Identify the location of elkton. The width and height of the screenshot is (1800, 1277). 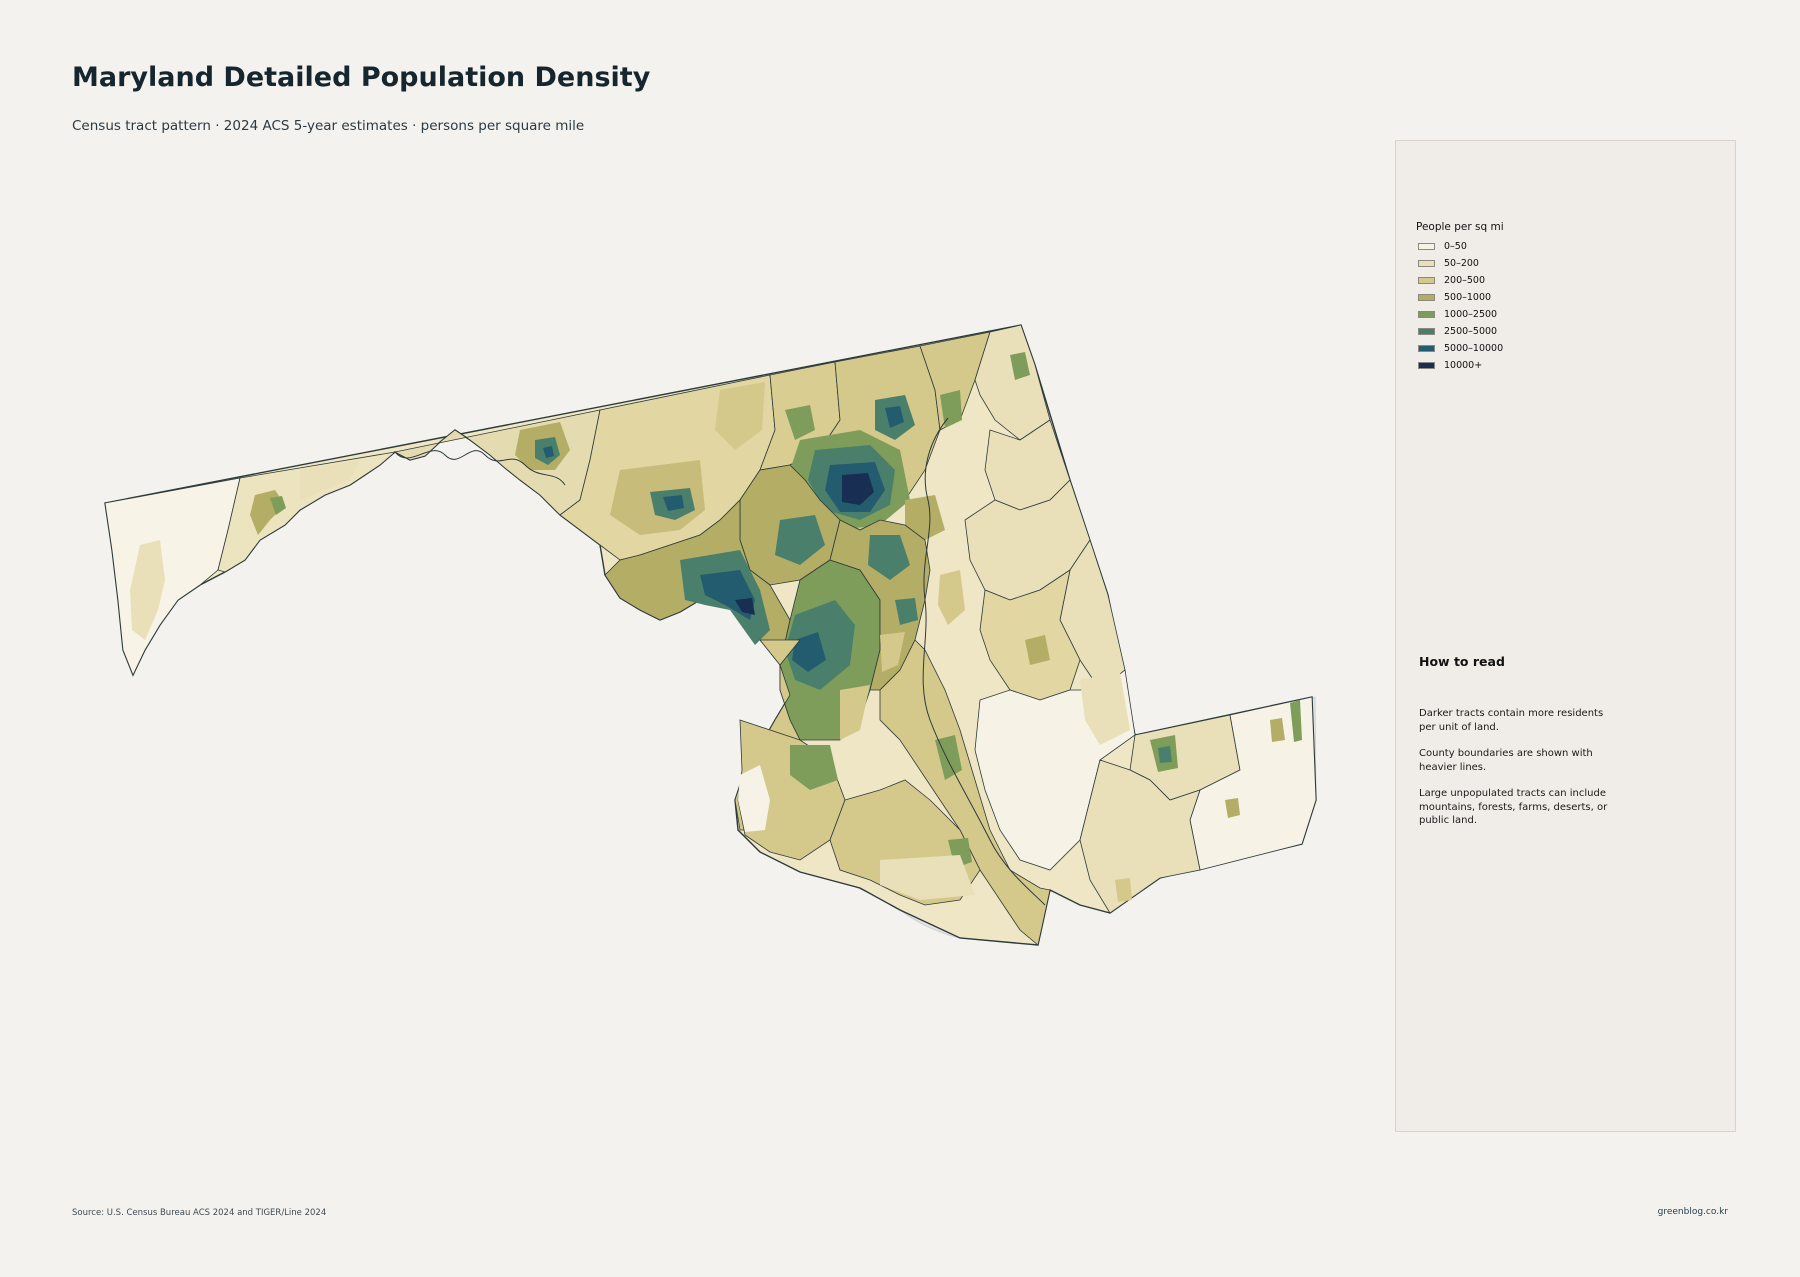
(1020, 366).